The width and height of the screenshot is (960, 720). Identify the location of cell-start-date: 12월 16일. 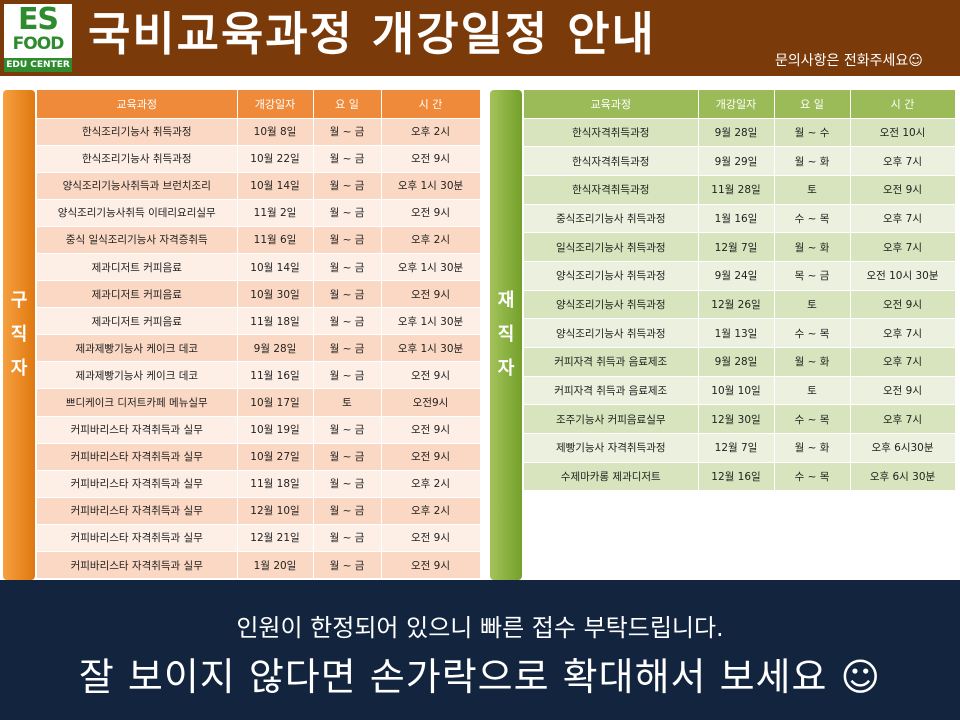
(736, 477).